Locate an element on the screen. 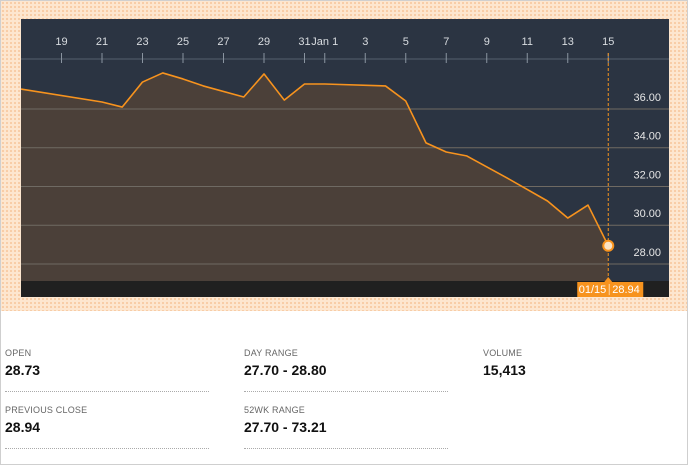  stat-value: 28.94 is located at coordinates (23, 427).